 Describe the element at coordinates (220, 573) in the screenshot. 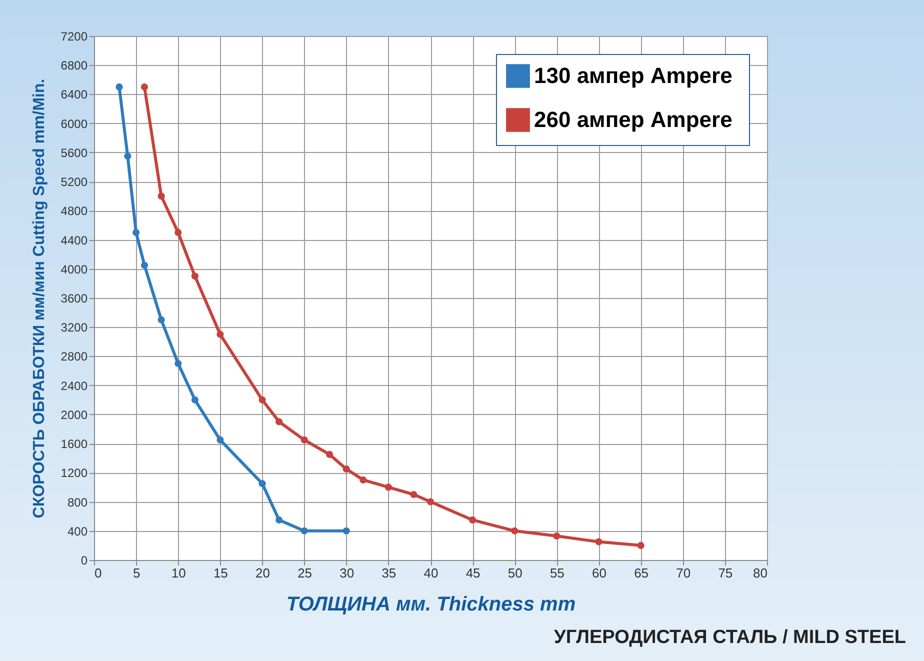

I see `x-tick-label: 15` at that location.